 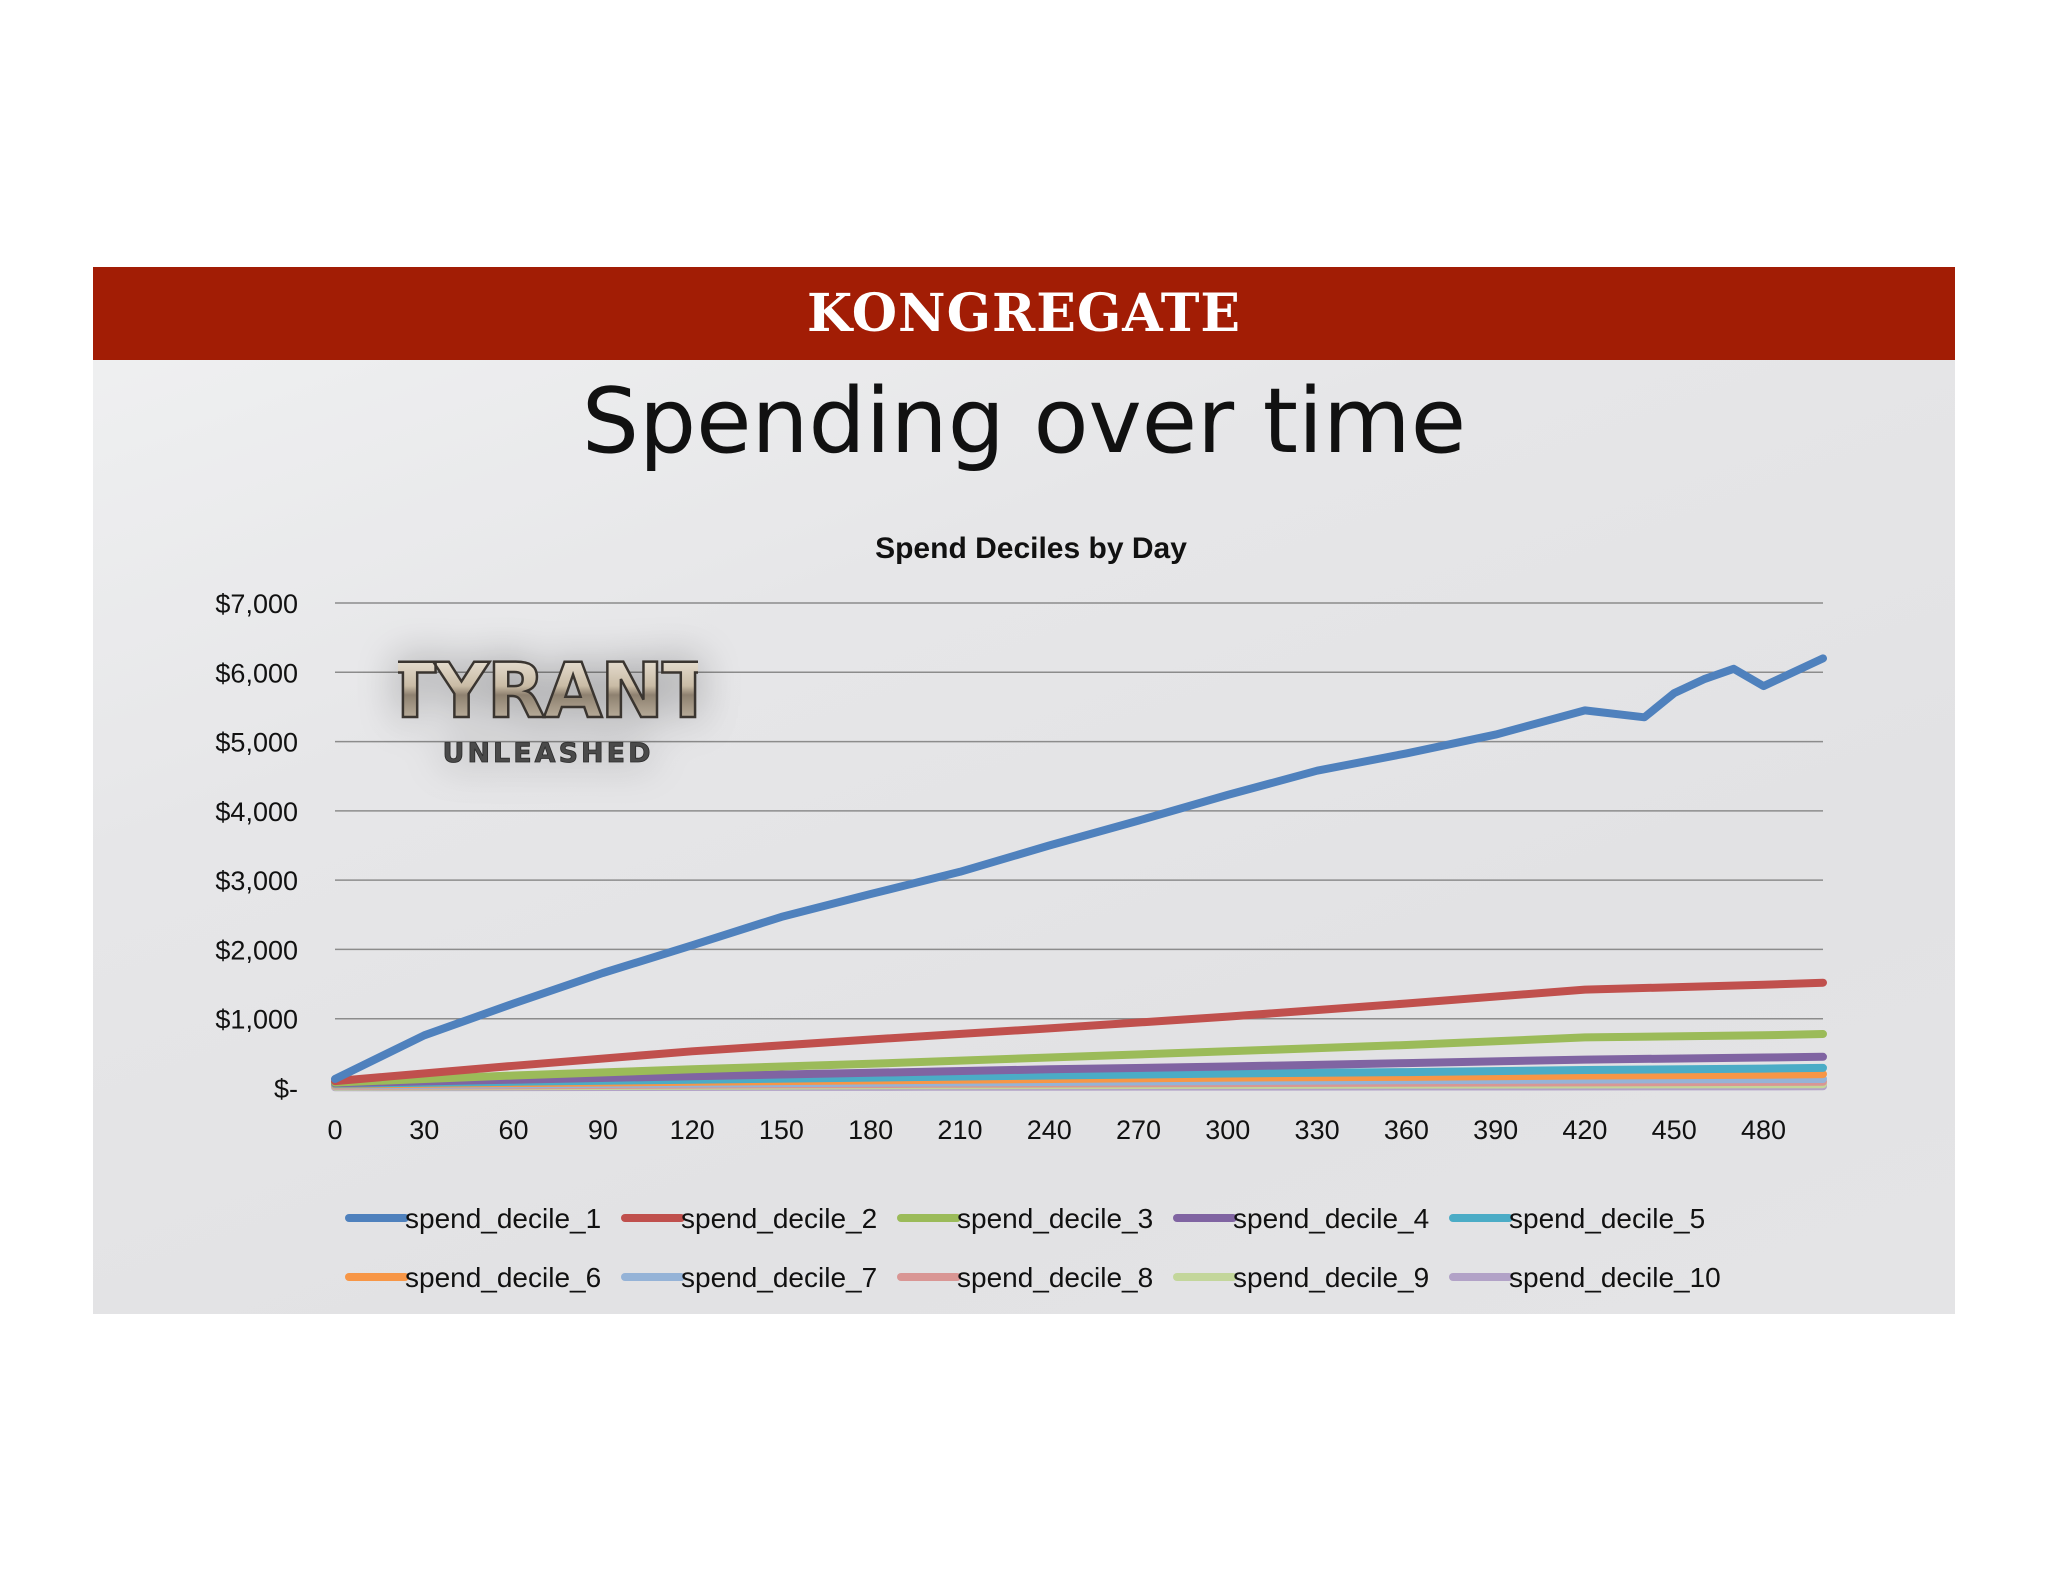 I want to click on y-tick-label: $1,000, so click(x=256, y=1020).